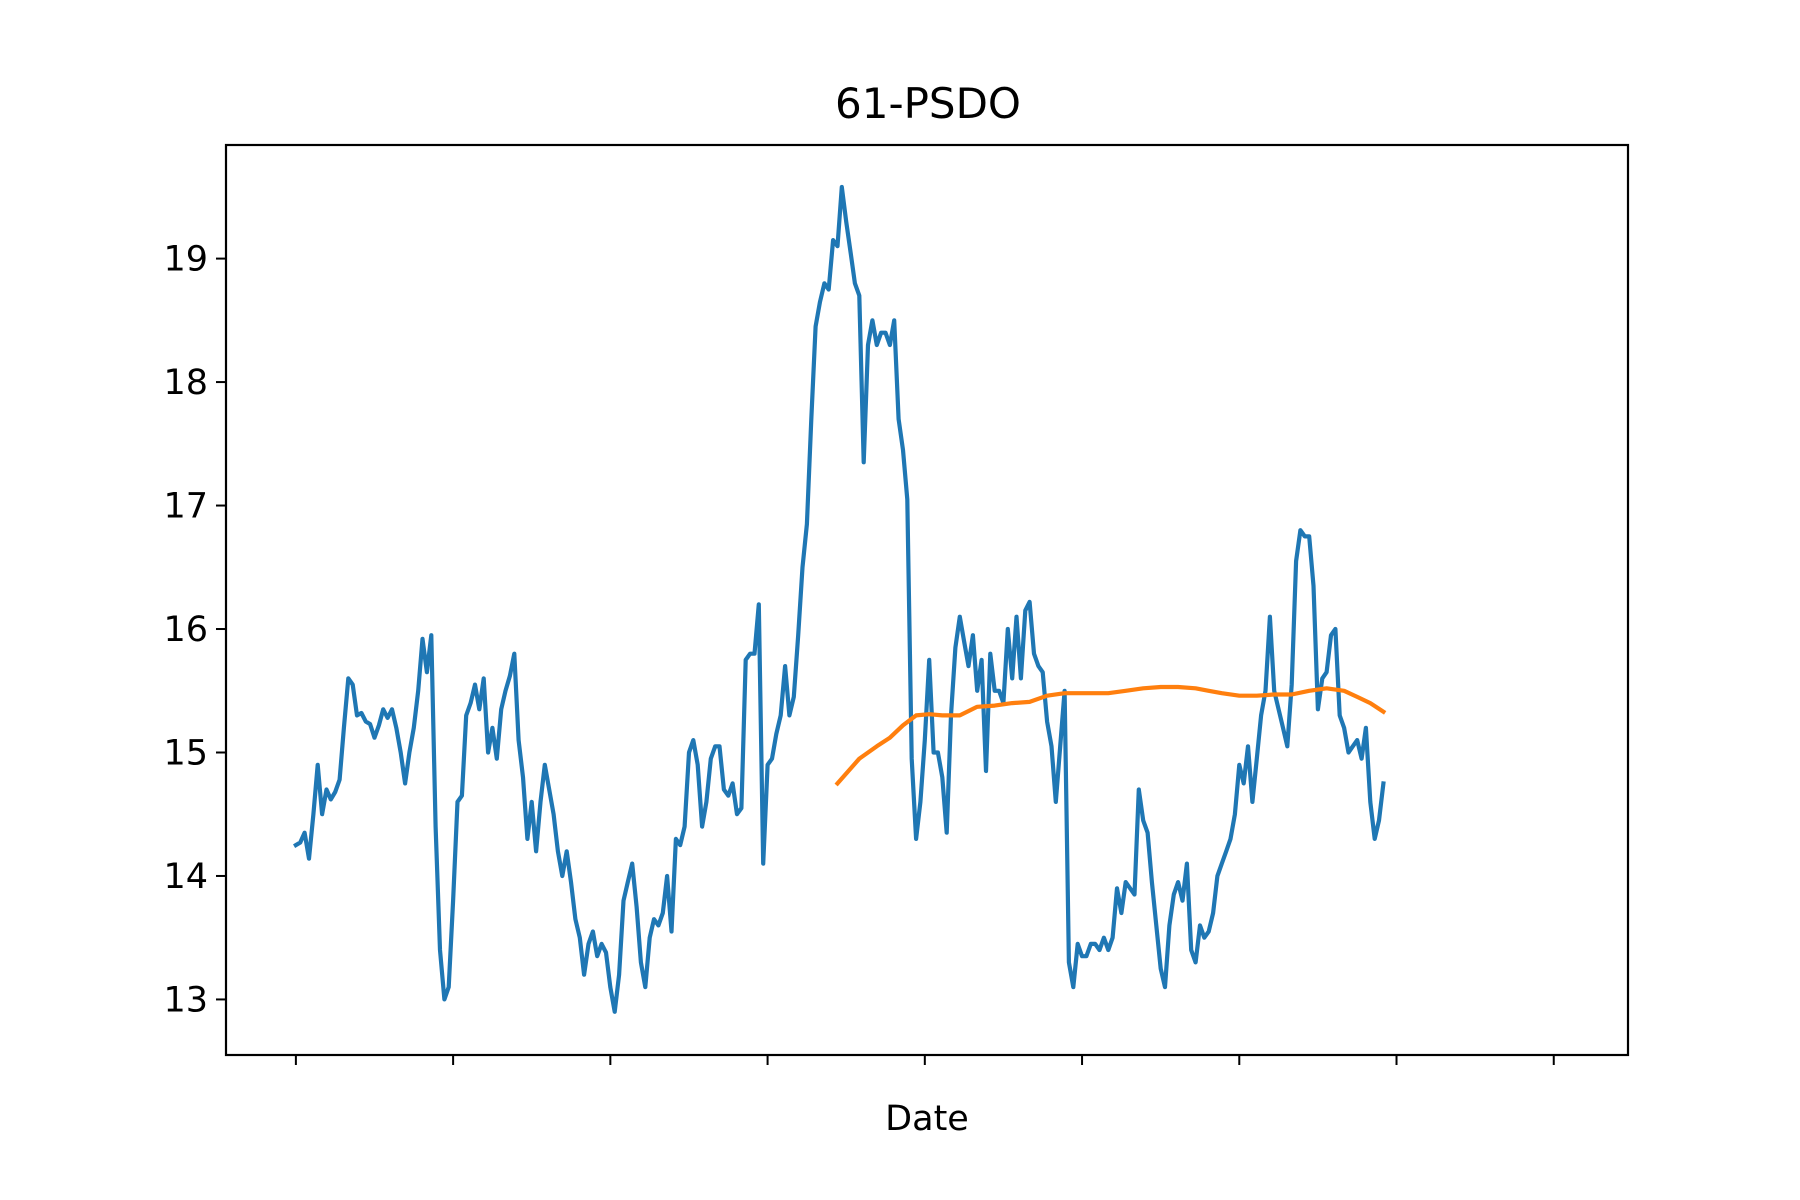  What do you see at coordinates (924, 1060) in the screenshot?
I see `x-axis` at bounding box center [924, 1060].